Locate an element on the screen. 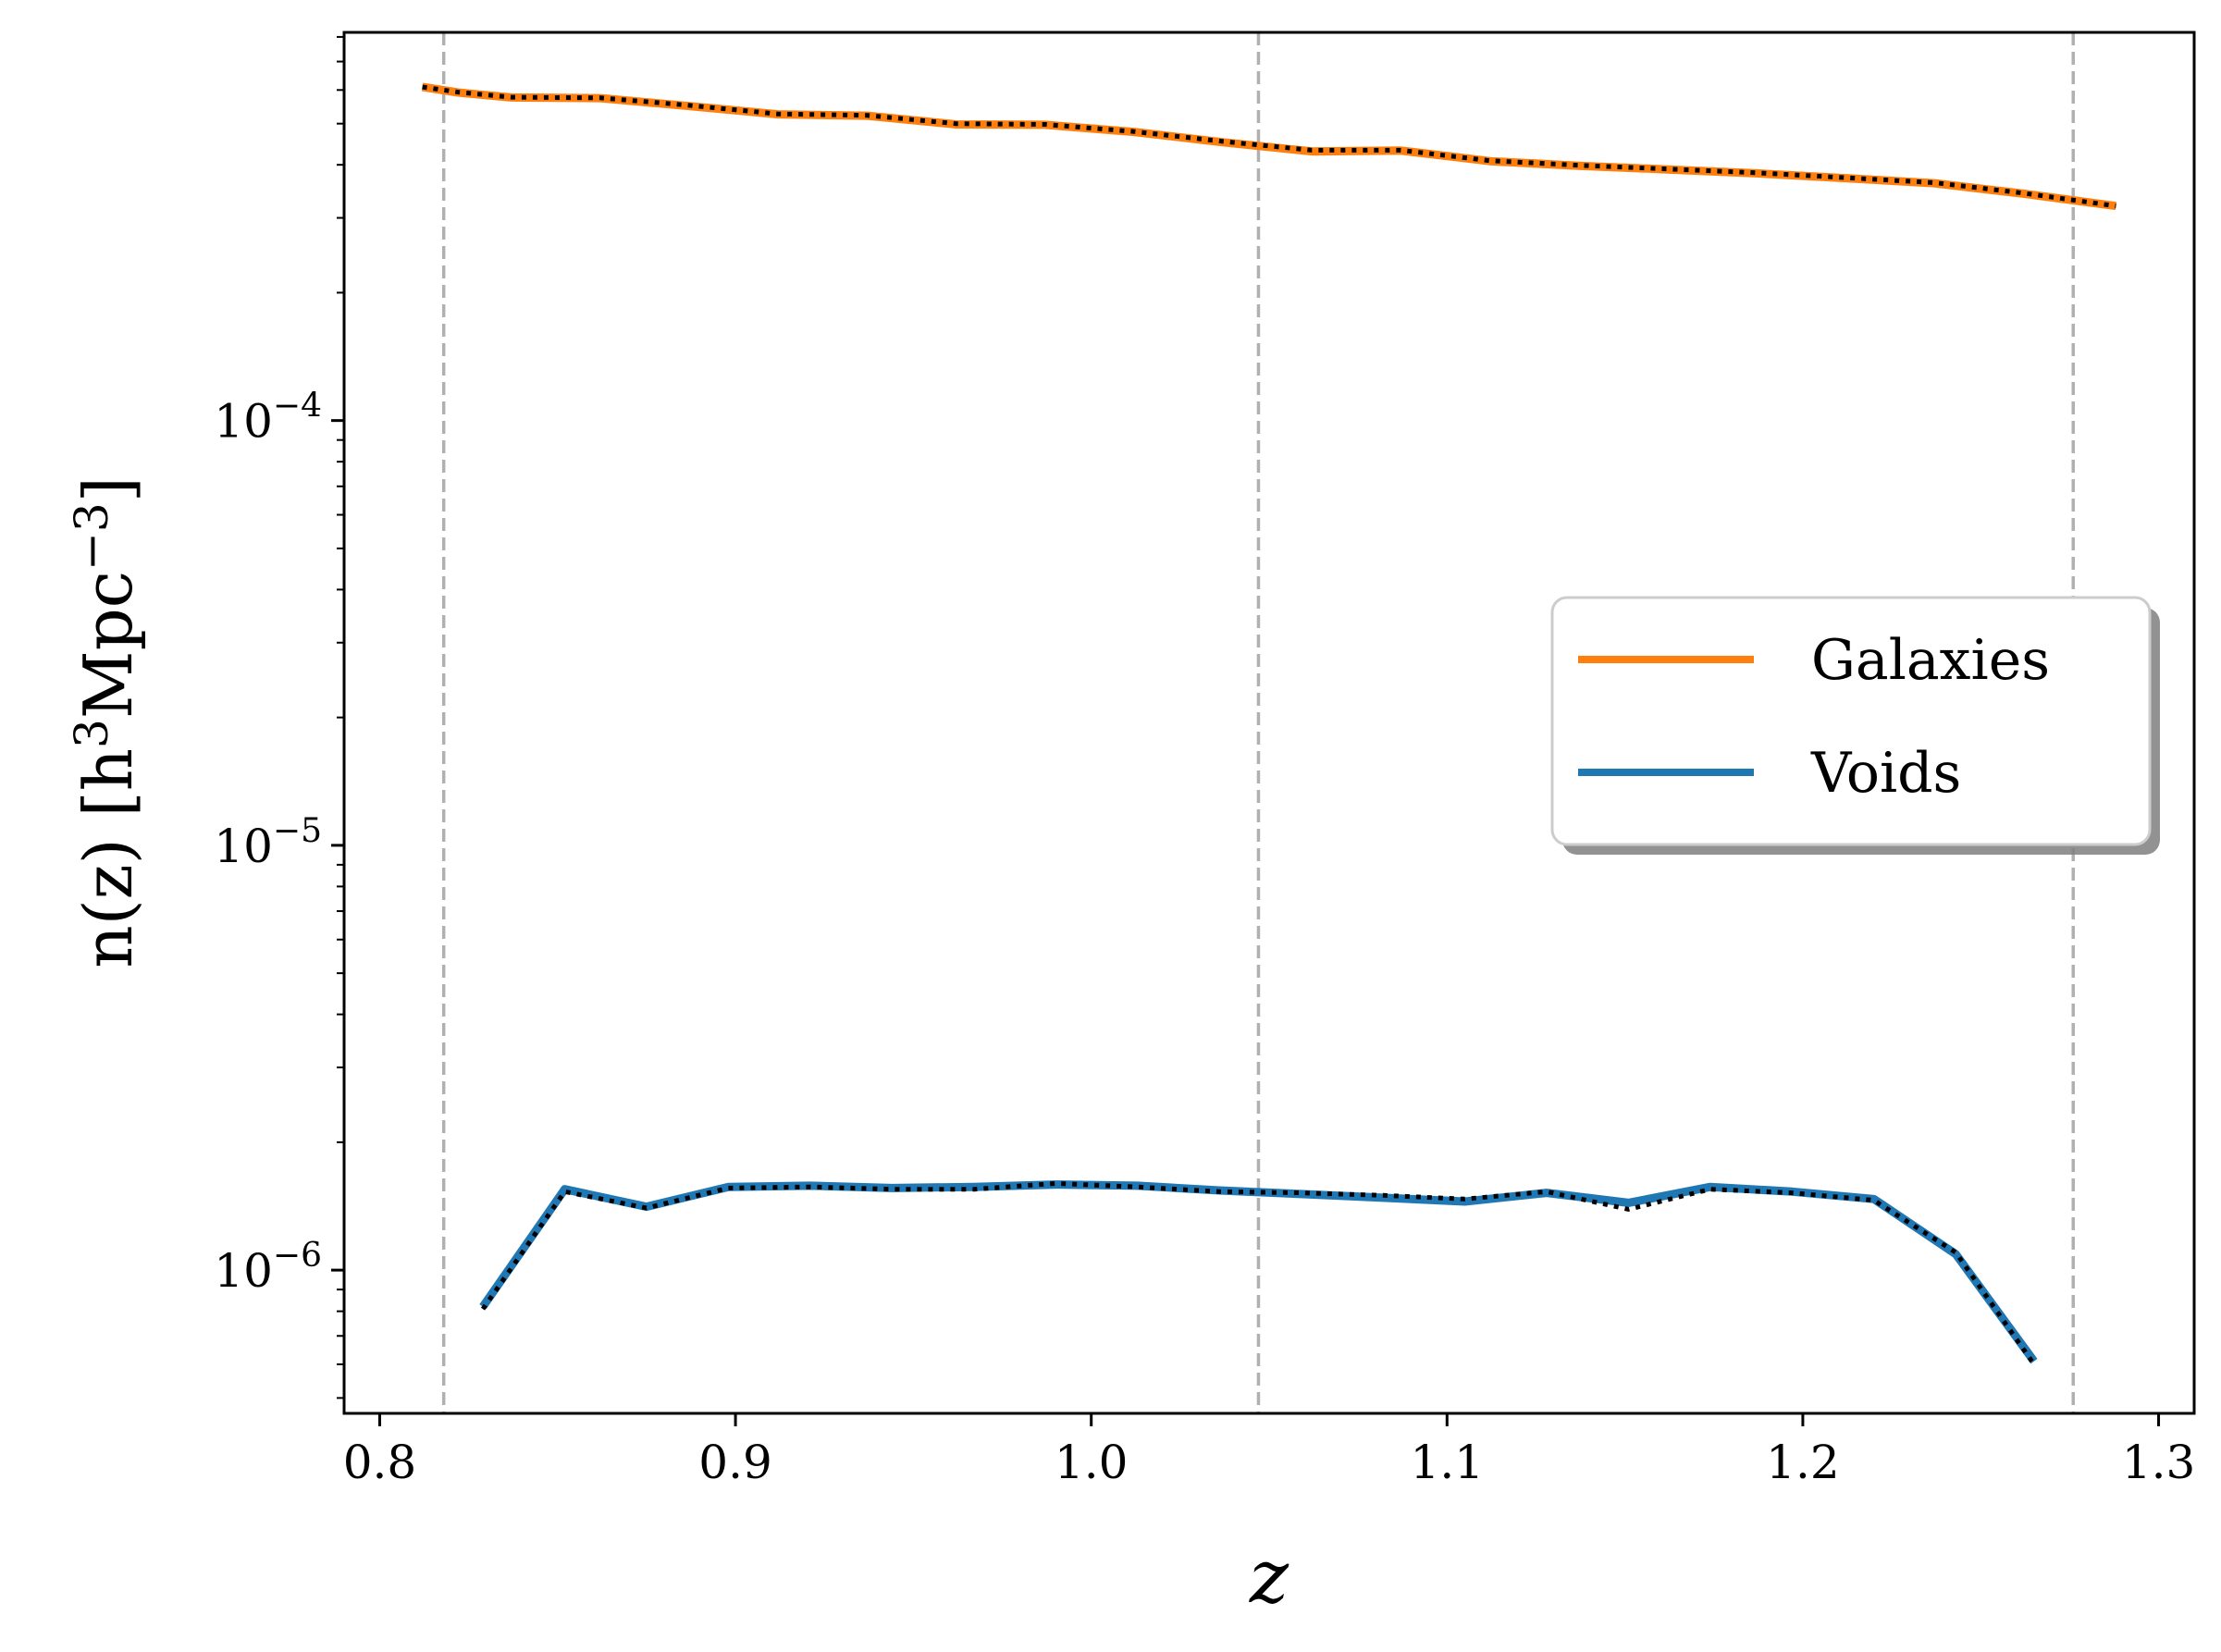 This screenshot has width=2221, height=1652. y-tick-label-0: 10⁻⁶ is located at coordinates (268, 1267).